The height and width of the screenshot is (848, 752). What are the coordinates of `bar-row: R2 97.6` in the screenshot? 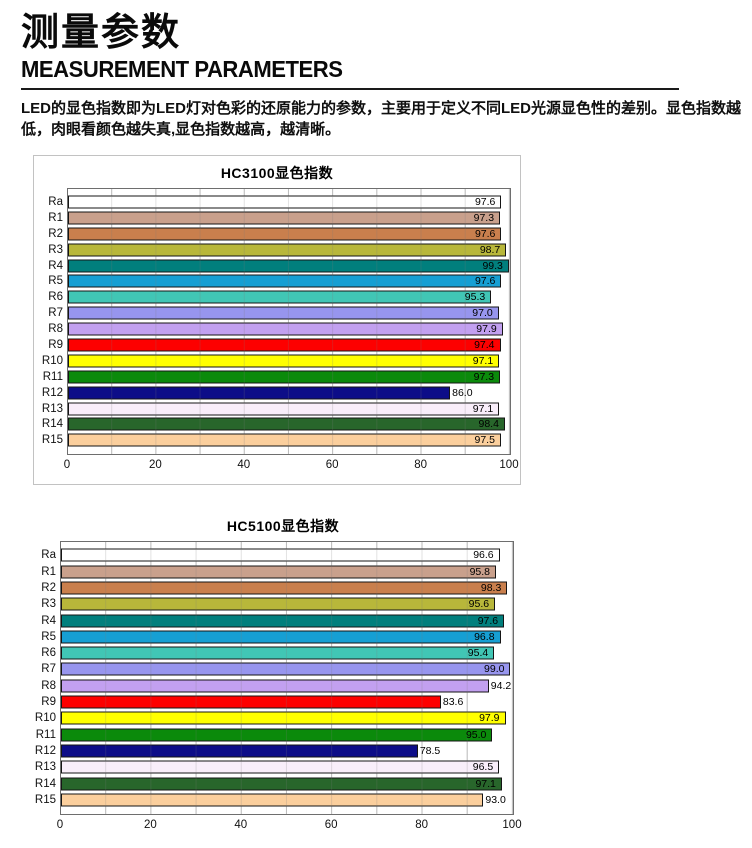 It's located at (279, 234).